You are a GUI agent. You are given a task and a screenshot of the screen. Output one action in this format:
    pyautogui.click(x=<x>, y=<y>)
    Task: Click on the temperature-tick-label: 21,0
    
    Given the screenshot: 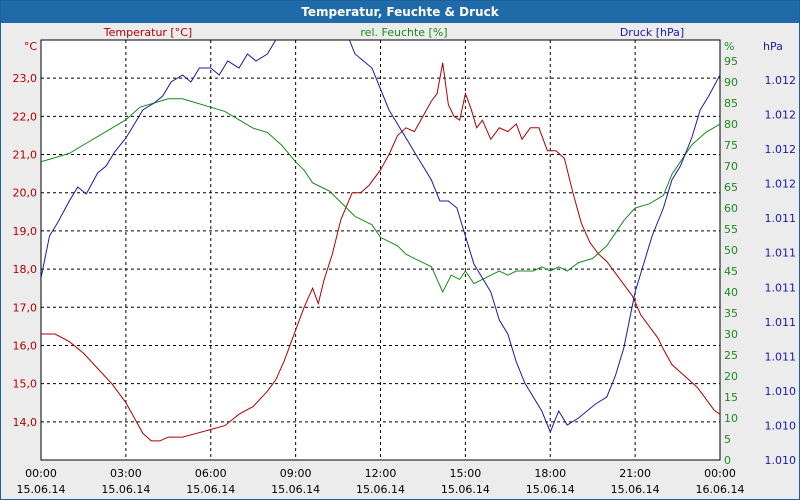 What is the action you would take?
    pyautogui.click(x=25, y=155)
    